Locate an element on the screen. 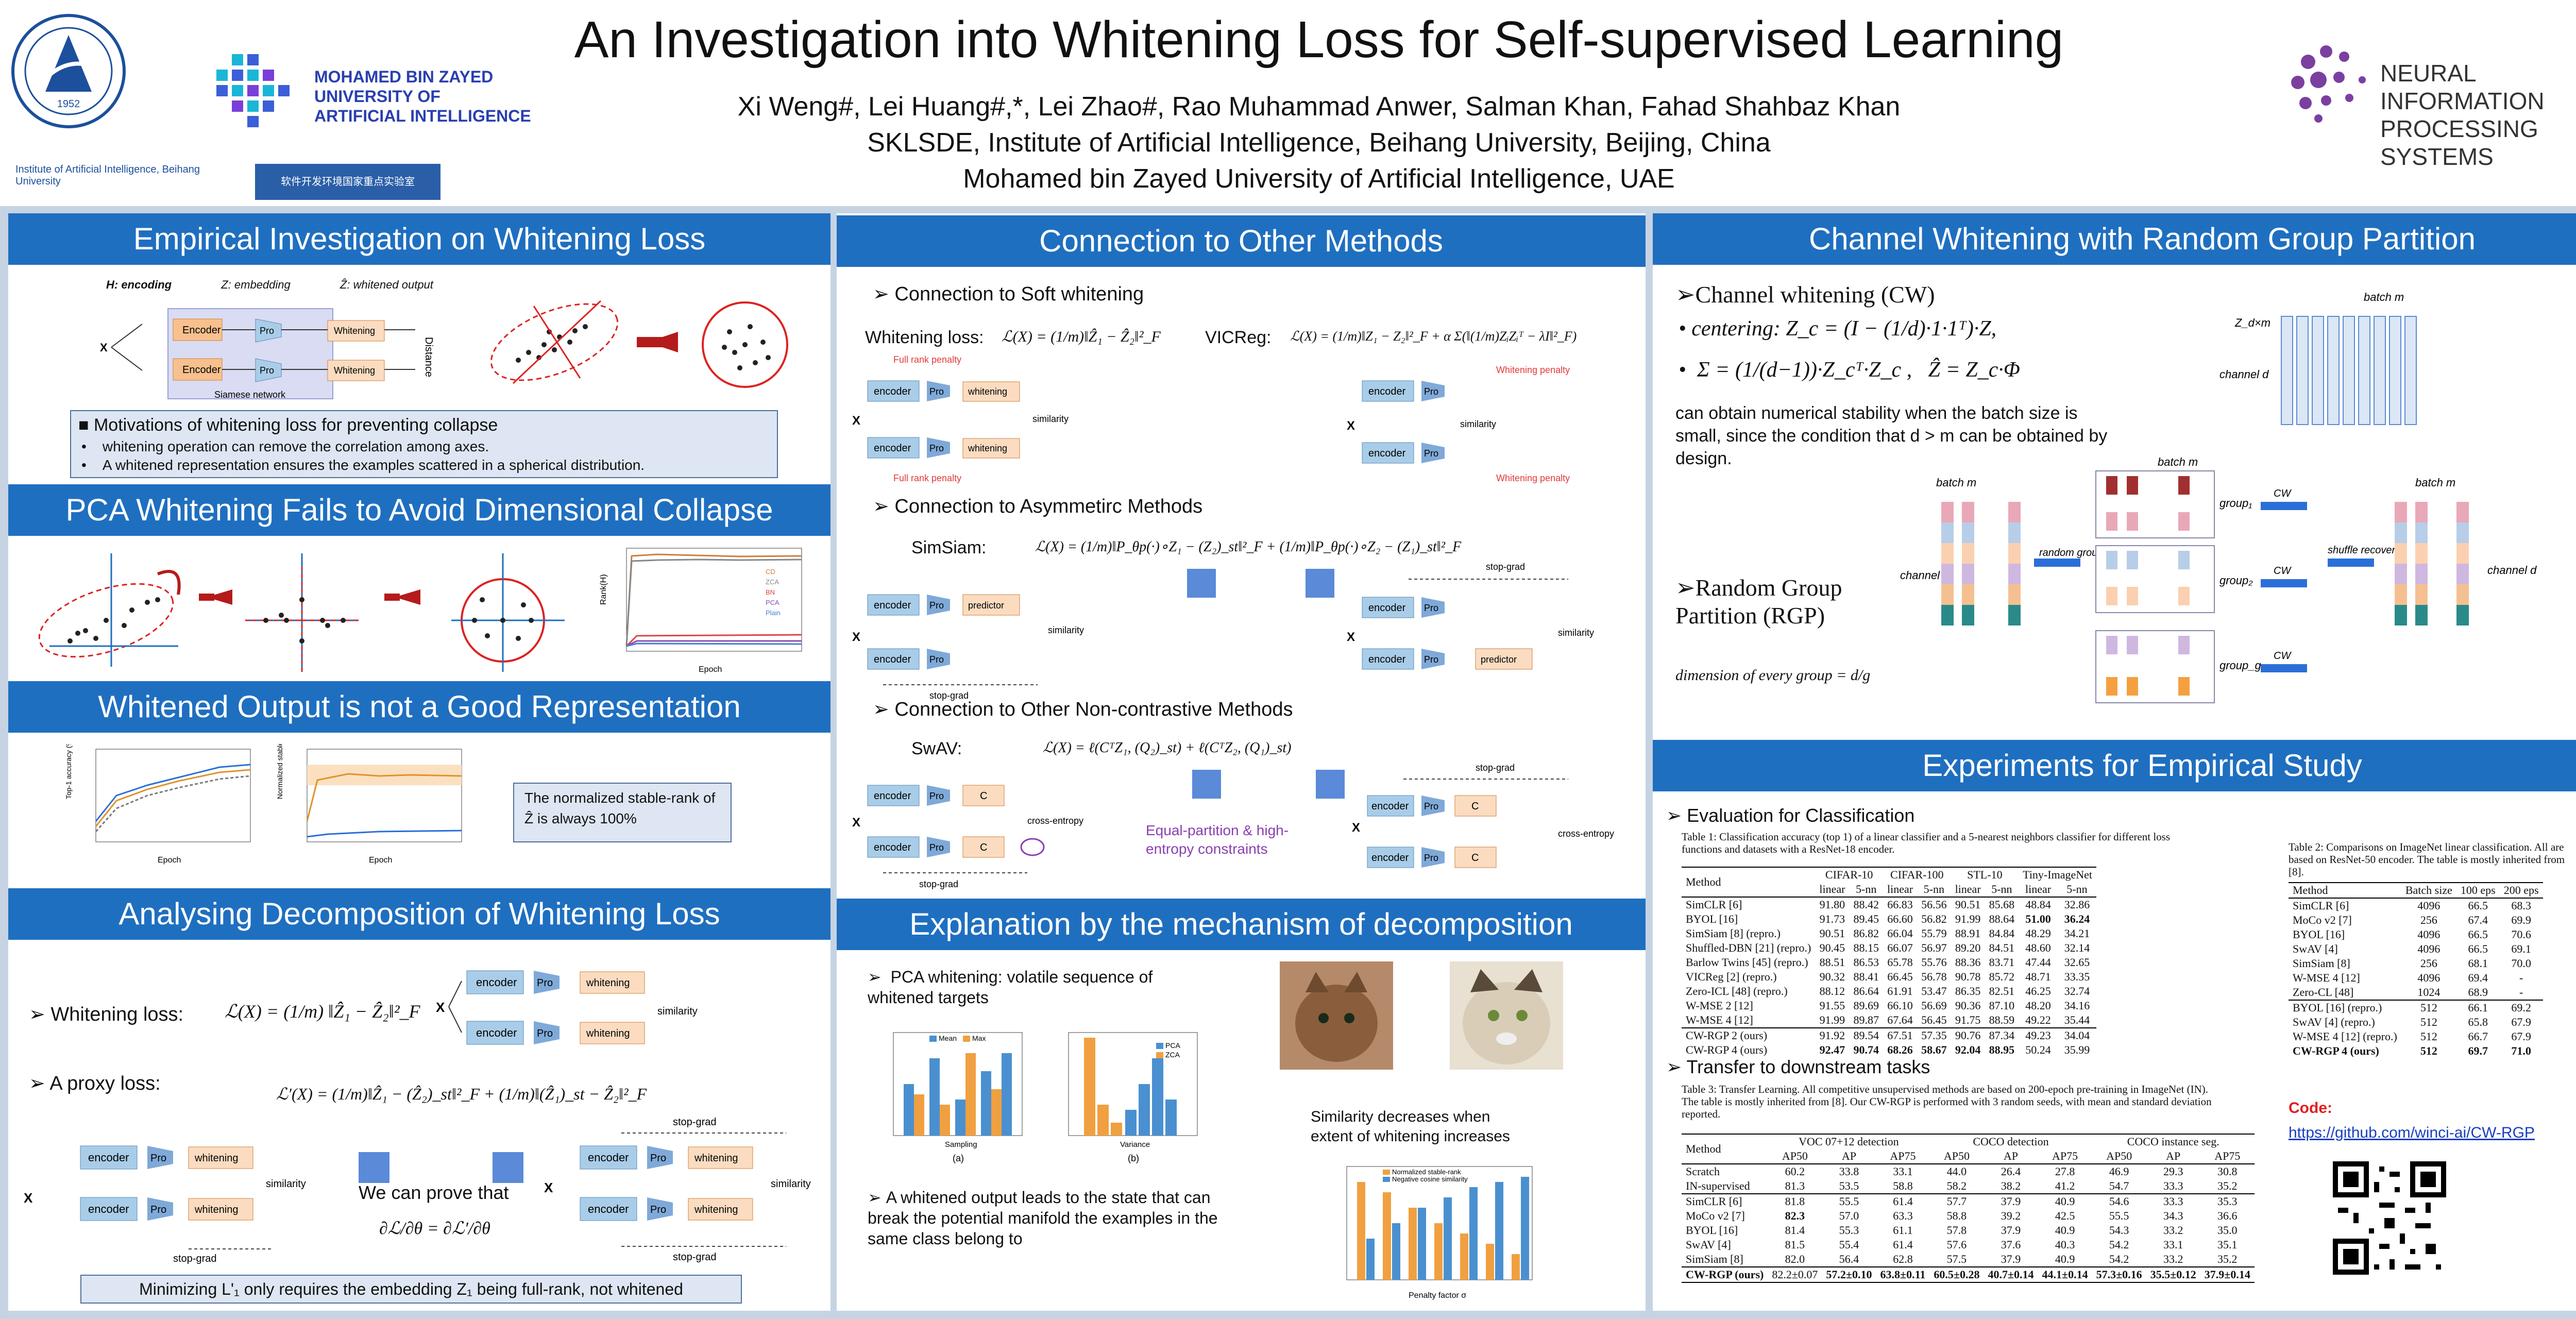 The height and width of the screenshot is (1319, 2576). neurips-logo: NEURAL INFORMATION PROCESSING SYSTEMS is located at coordinates (2426, 100).